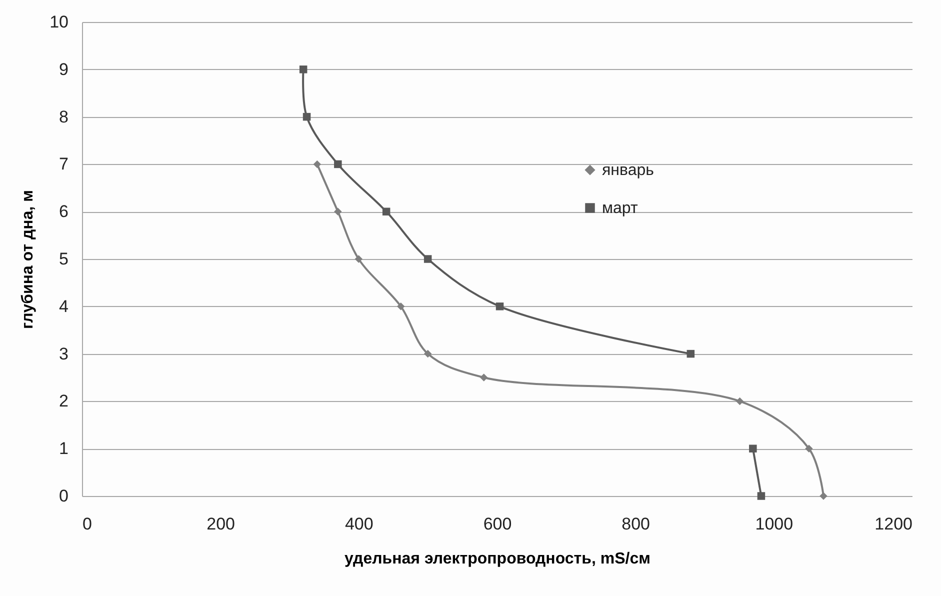  Describe the element at coordinates (620, 208) in the screenshot. I see `legend-label: март` at that location.